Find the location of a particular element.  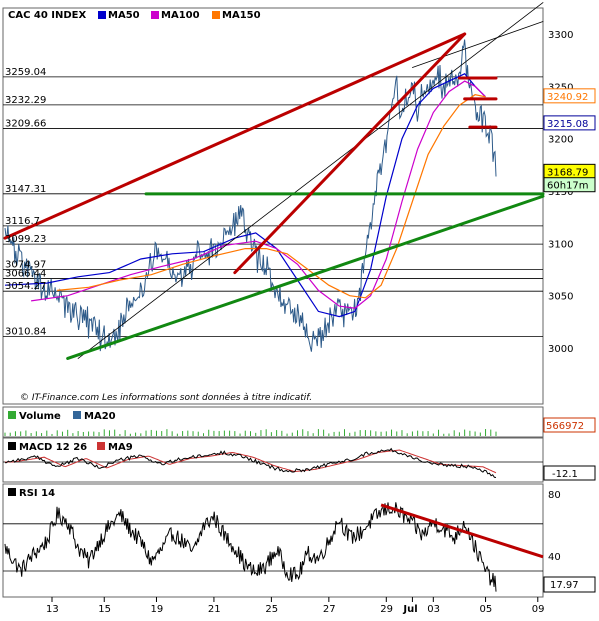

level-label: 3116.7 is located at coordinates (22, 221).